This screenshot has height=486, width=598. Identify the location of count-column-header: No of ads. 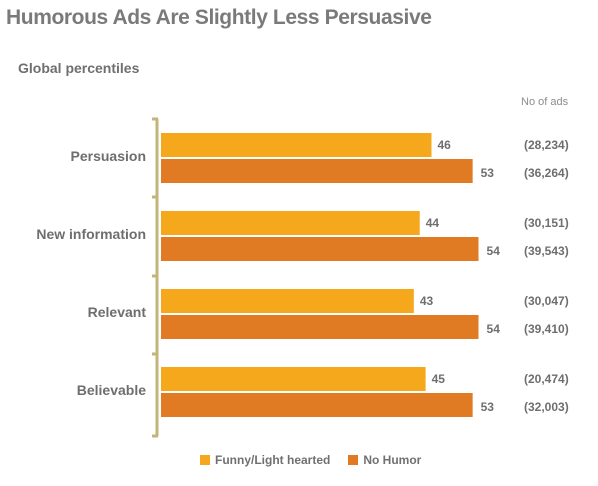
(545, 102).